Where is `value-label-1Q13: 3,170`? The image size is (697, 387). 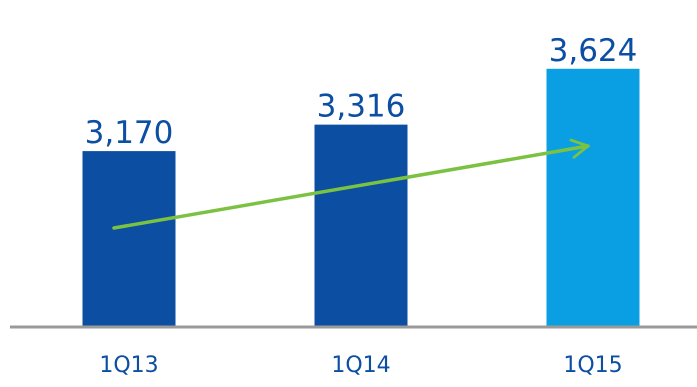
value-label-1Q13: 3,170 is located at coordinates (129, 133).